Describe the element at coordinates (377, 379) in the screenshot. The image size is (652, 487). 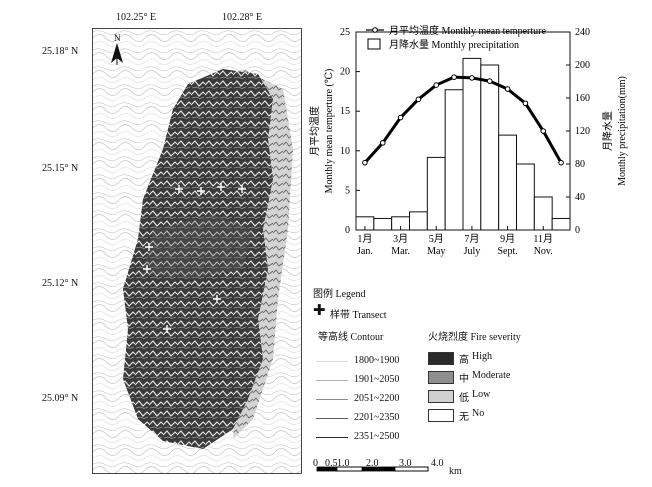
I see `contour-label: 1901~2050` at that location.